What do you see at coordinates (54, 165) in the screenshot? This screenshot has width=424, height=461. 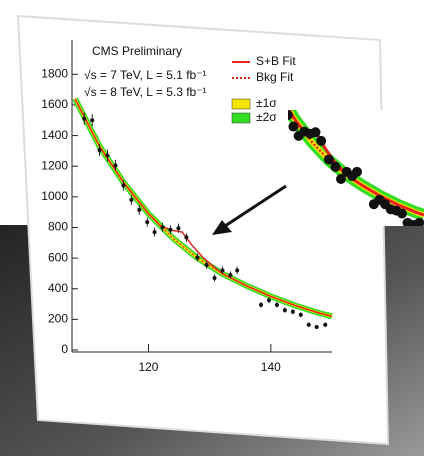 I see `y-tick-label: 1200` at bounding box center [54, 165].